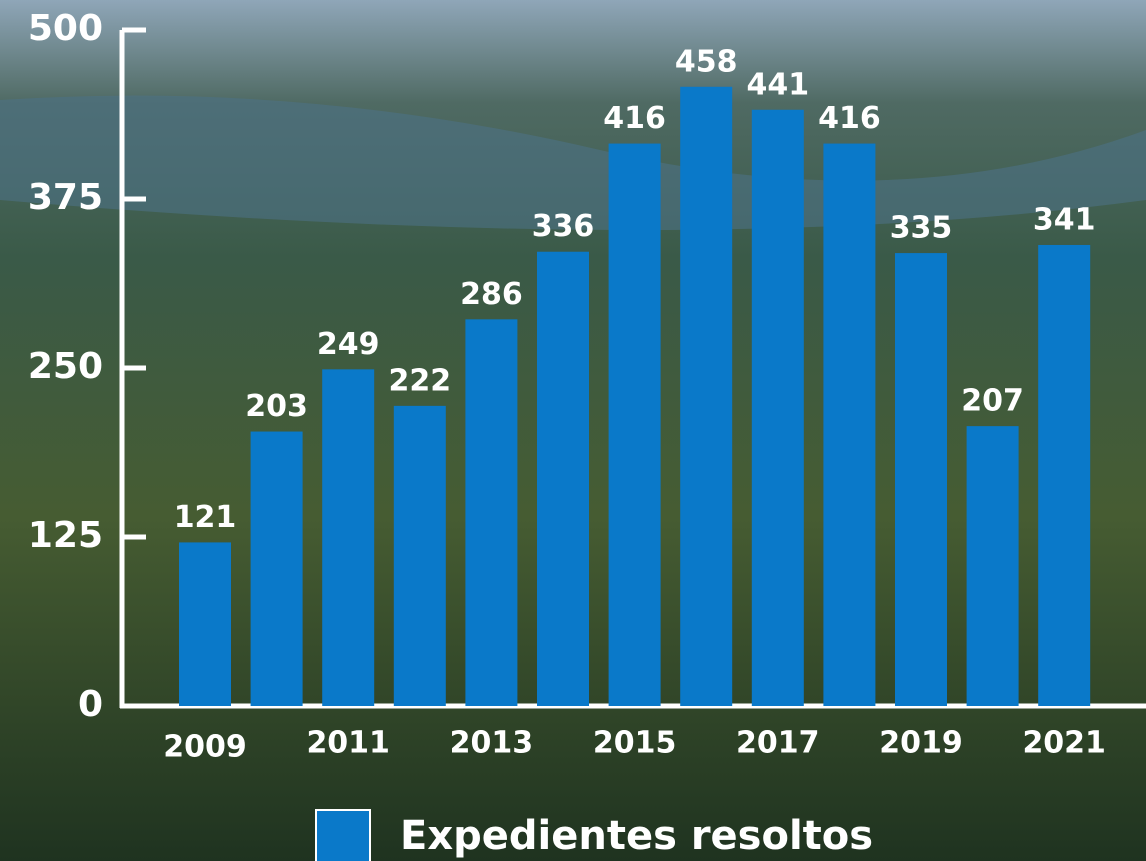 The height and width of the screenshot is (861, 1146). I want to click on x-tick-label: 2009, so click(205, 747).